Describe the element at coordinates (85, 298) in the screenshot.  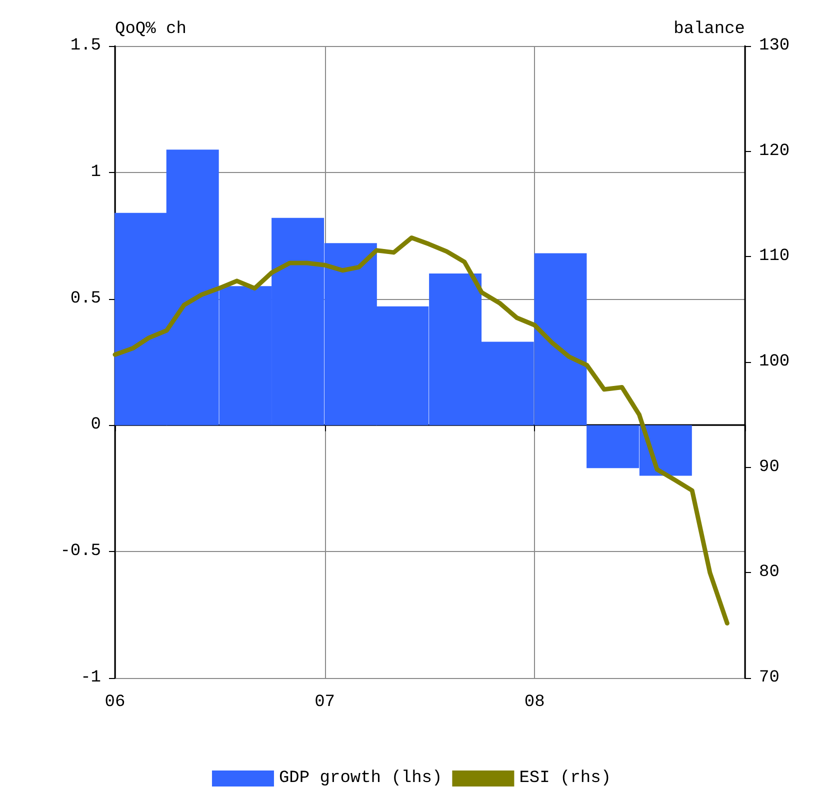
I see `y-tick-label: 0.5` at that location.